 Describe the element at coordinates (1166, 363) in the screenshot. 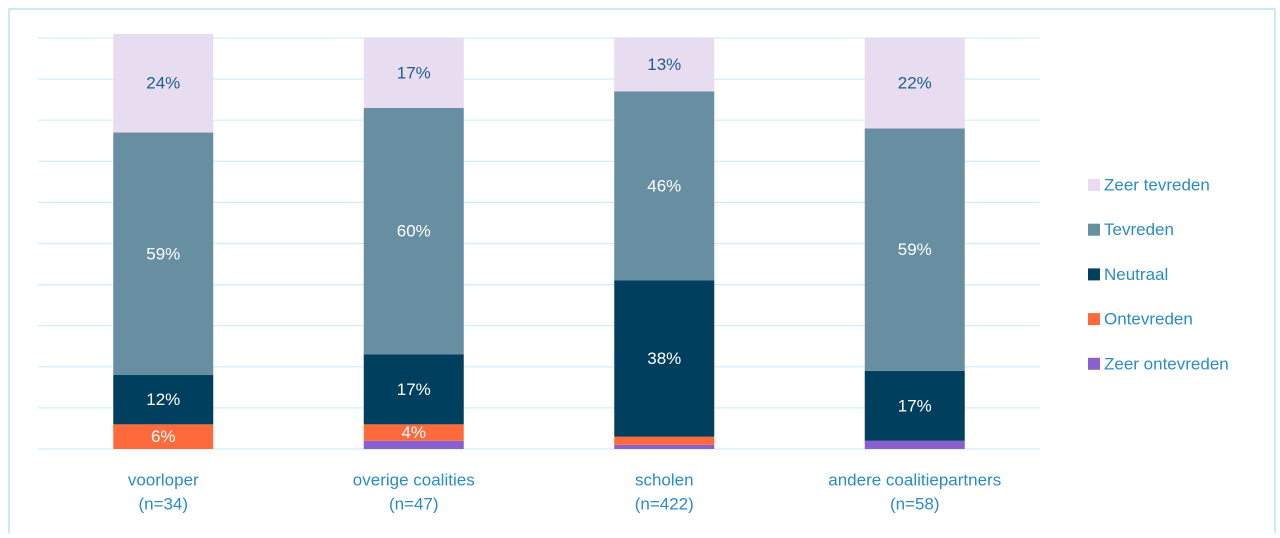

I see `legend-label: Zeer ontevreden` at that location.